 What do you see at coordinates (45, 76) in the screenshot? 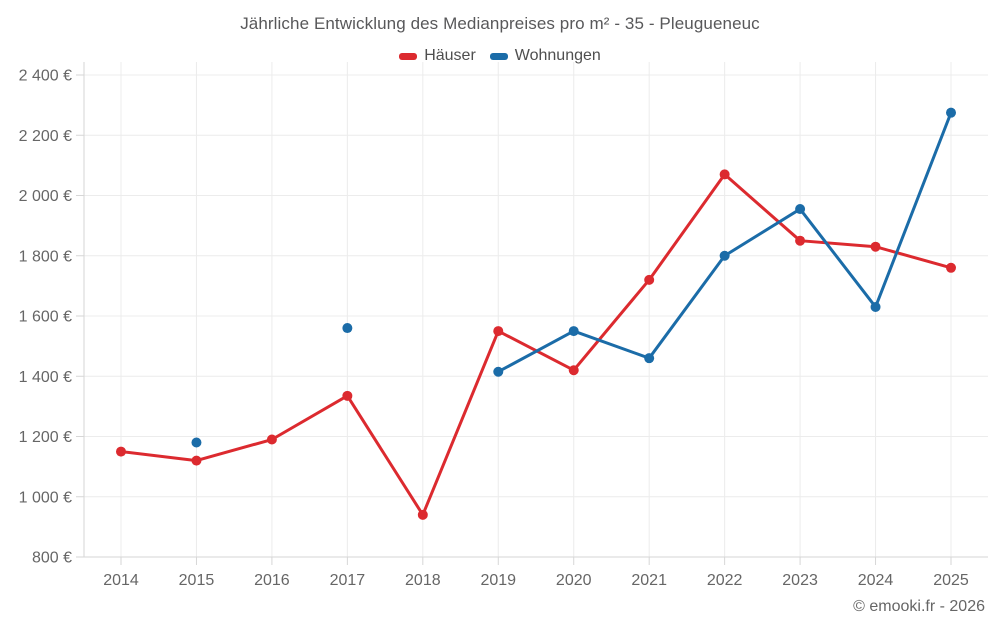
I see `y-tick-label-2400: 2 400 €` at bounding box center [45, 76].